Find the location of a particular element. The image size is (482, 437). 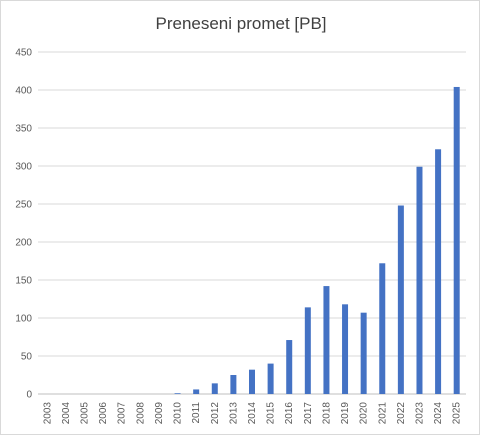

y-tick-label: 450 is located at coordinates (23, 53).